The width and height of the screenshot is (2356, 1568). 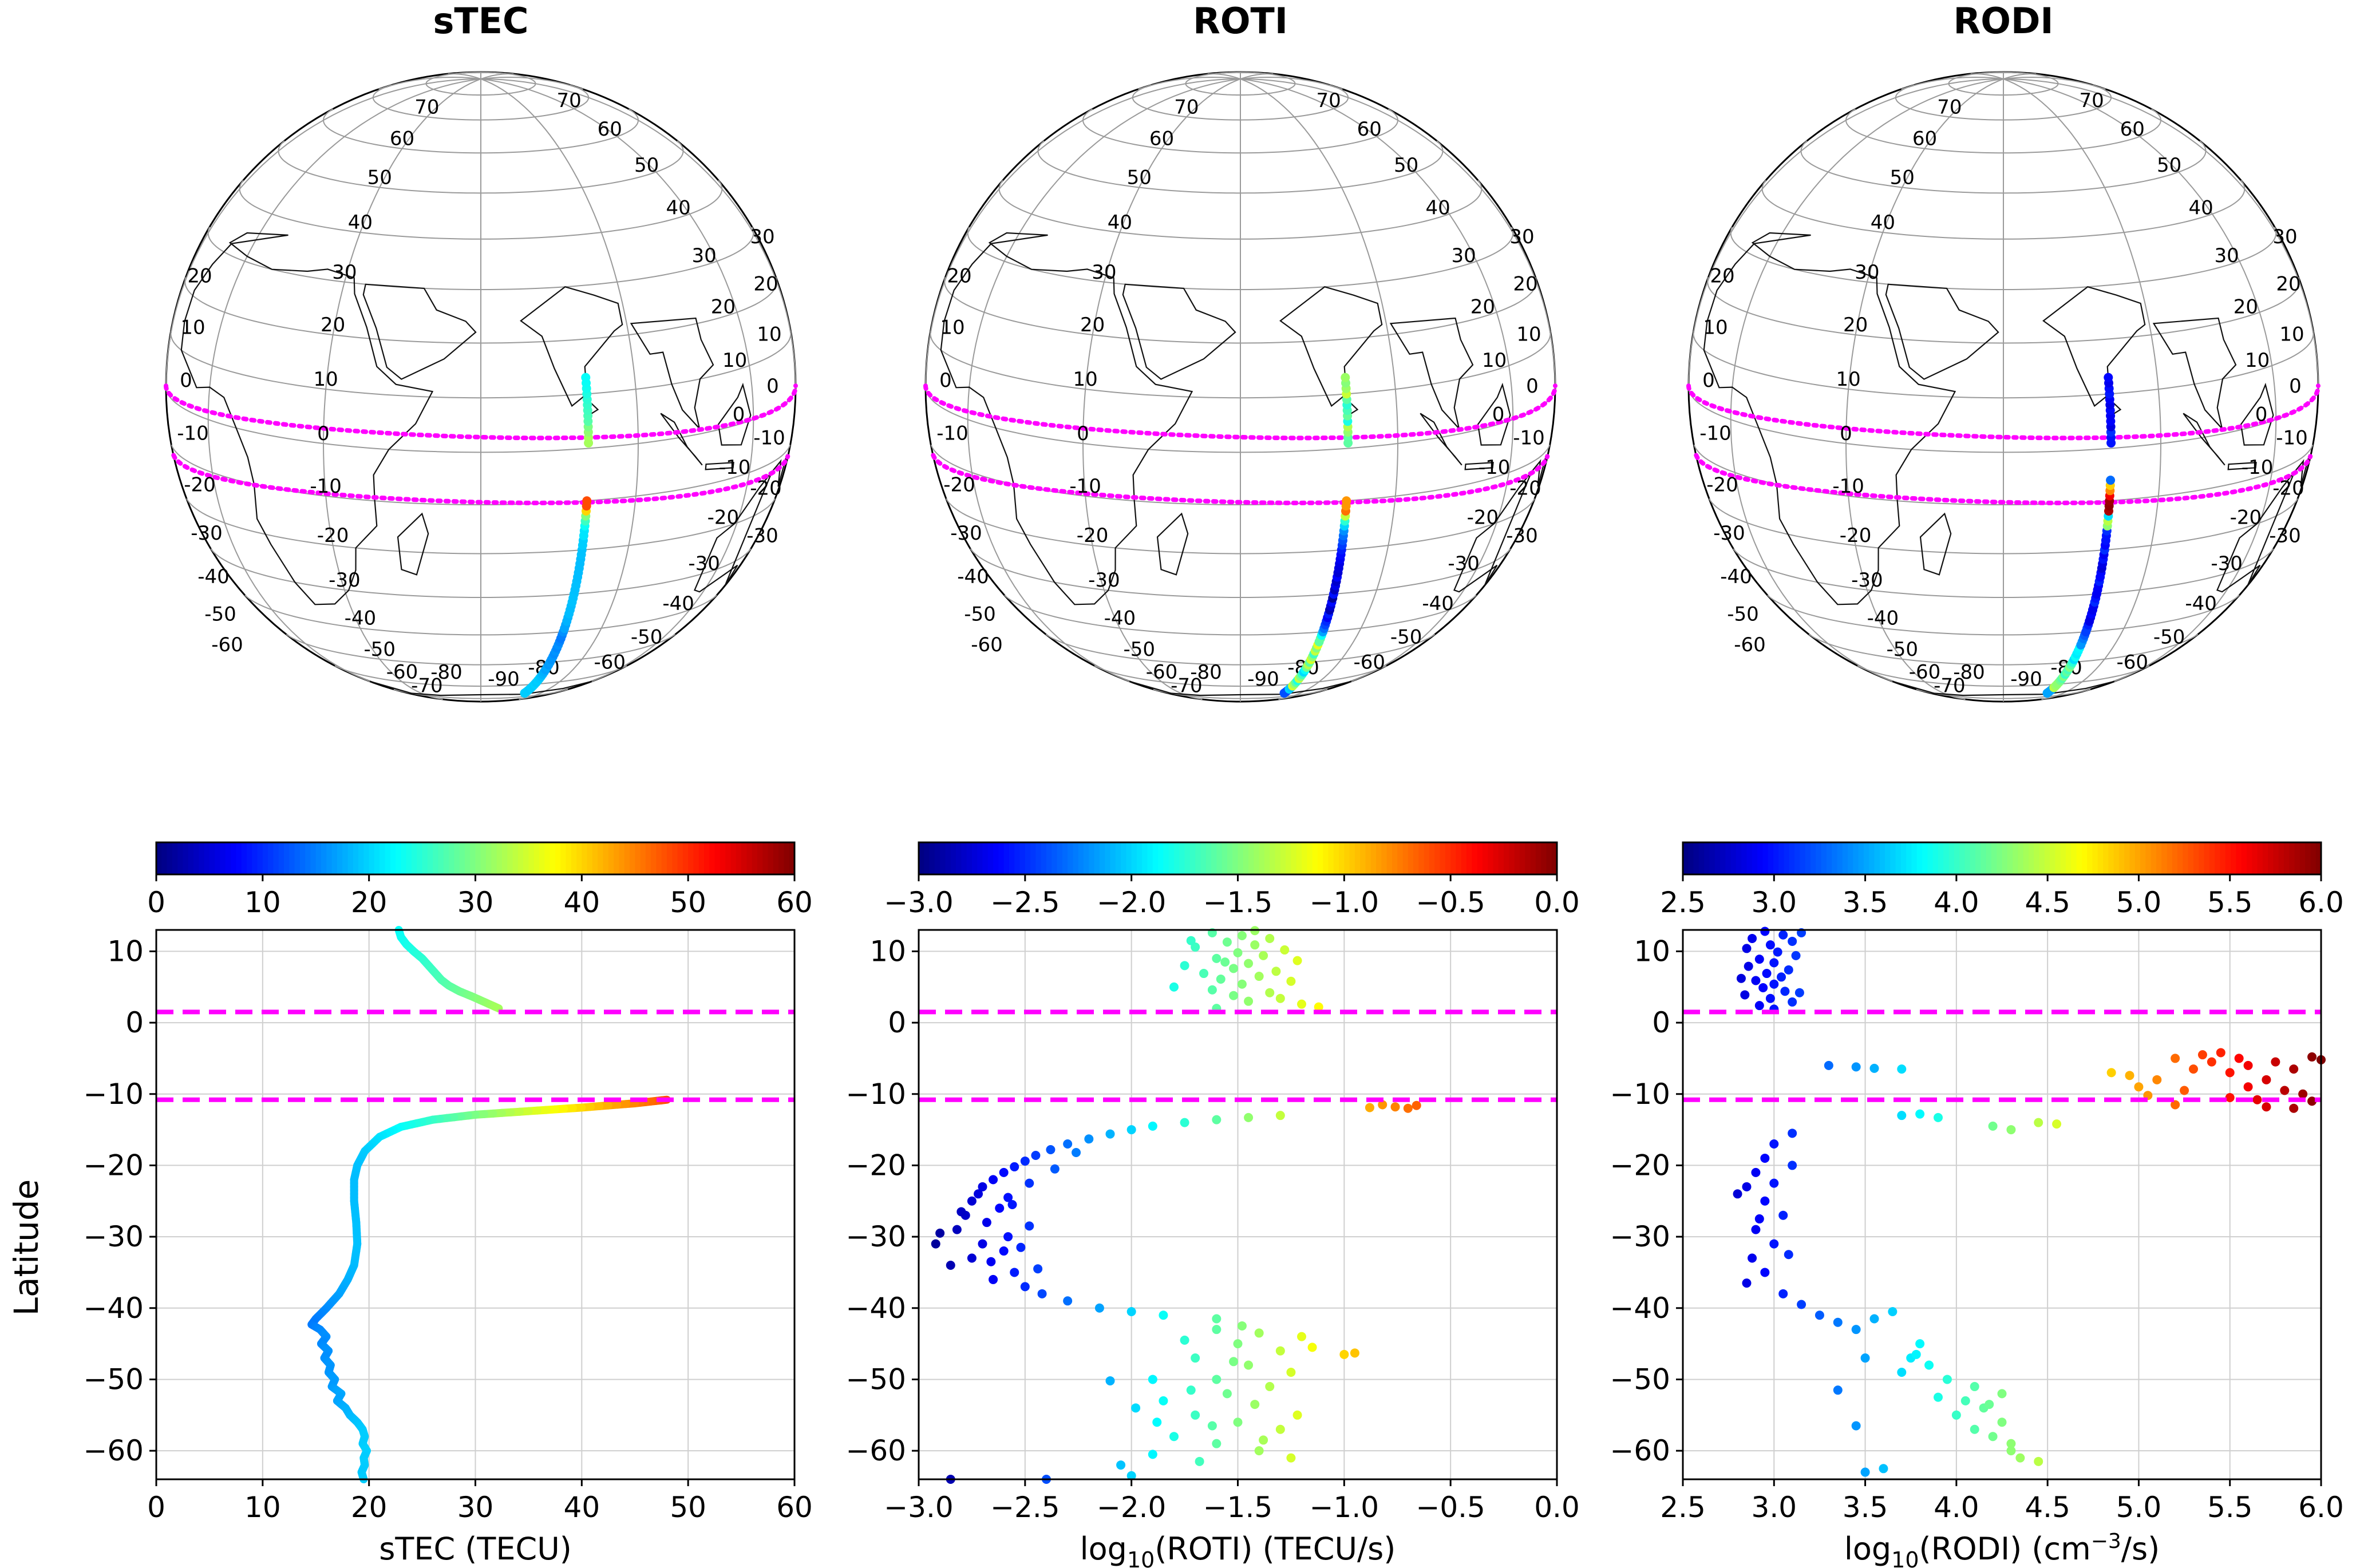 What do you see at coordinates (678, 207) in the screenshot?
I see `globe-lat-label: 40` at bounding box center [678, 207].